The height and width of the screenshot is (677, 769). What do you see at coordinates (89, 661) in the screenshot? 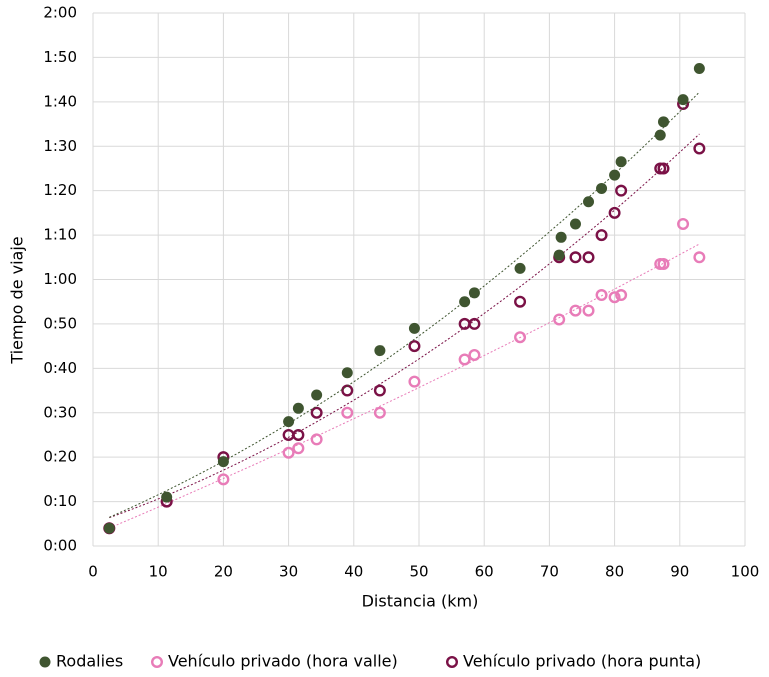
I see `legend-label: Rodalies` at bounding box center [89, 661].